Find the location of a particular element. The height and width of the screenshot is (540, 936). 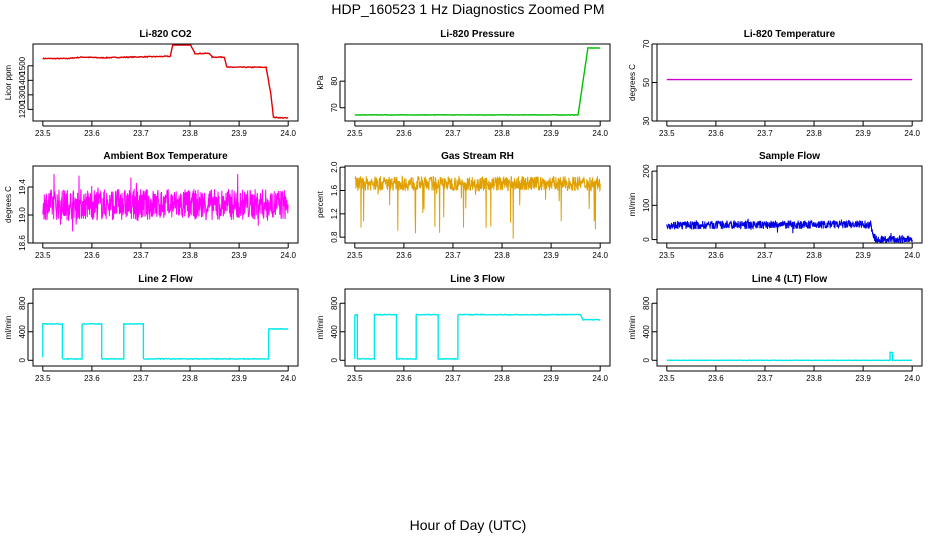

y-tick-label: 18.6 is located at coordinates (22, 243).